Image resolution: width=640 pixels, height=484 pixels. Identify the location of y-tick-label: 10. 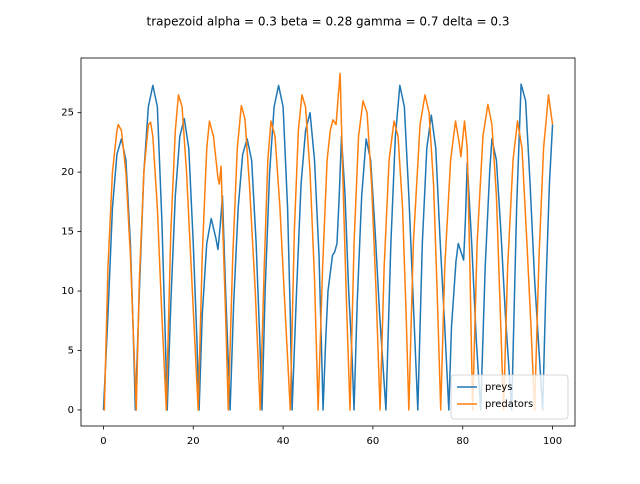
(67, 291).